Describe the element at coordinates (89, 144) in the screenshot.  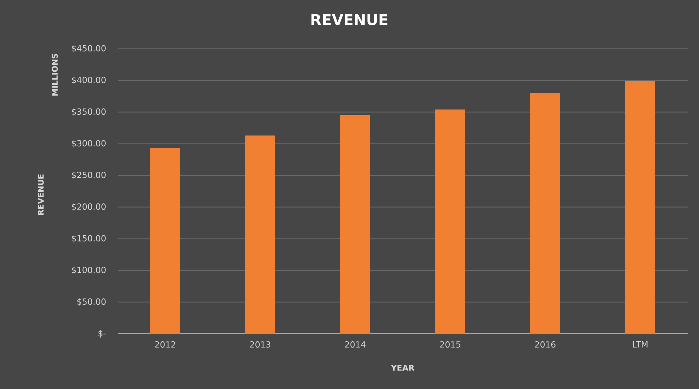
I see `y-tick-label: $300.00` at that location.